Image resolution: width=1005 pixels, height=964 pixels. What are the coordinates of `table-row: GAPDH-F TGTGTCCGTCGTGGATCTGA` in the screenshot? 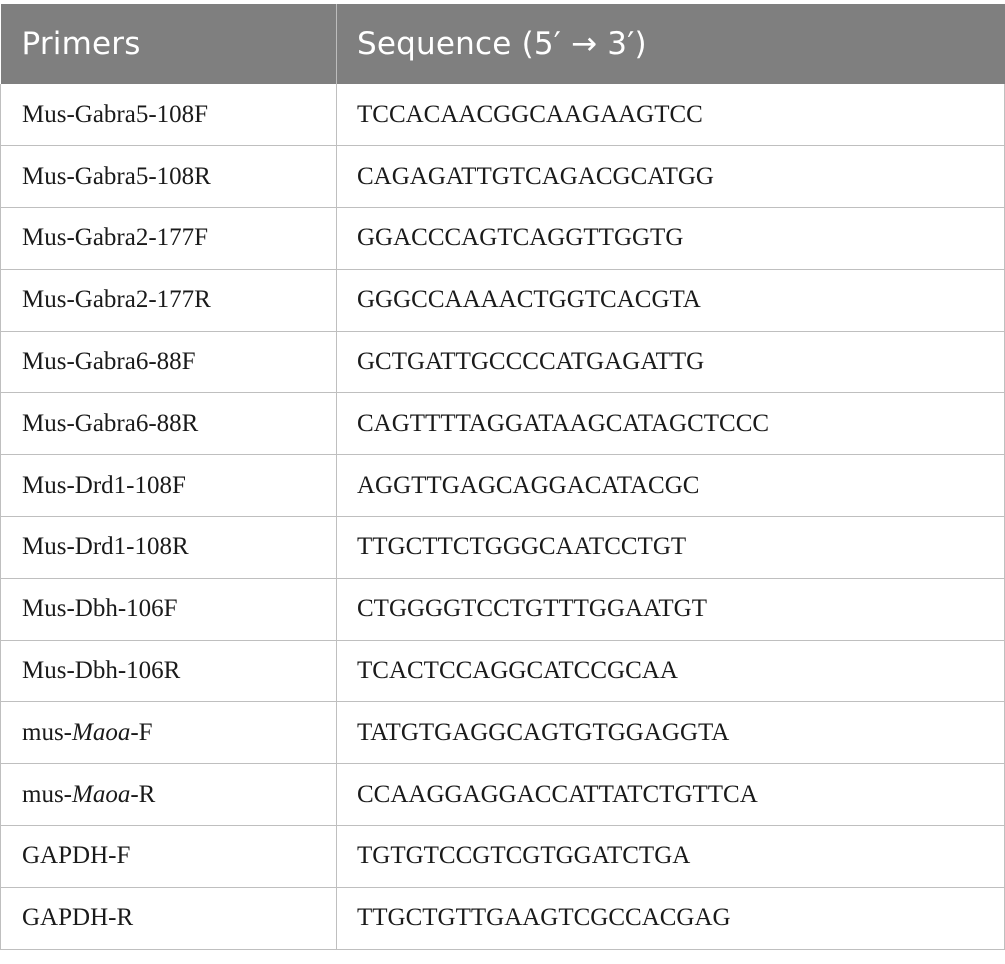 It's located at (502, 856).